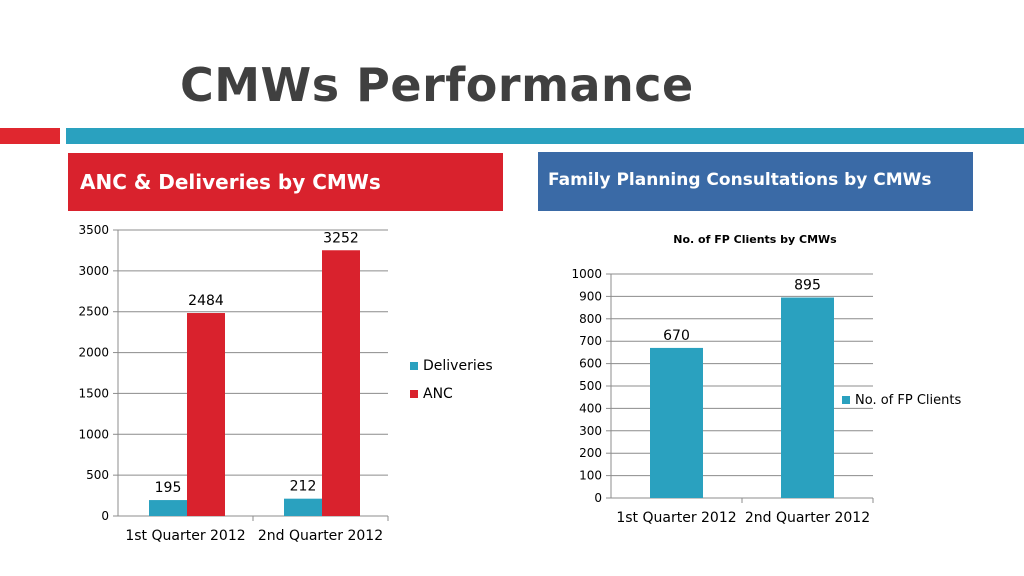 The height and width of the screenshot is (576, 1024). What do you see at coordinates (97, 475) in the screenshot?
I see `anc-ytick-label: 500` at bounding box center [97, 475].